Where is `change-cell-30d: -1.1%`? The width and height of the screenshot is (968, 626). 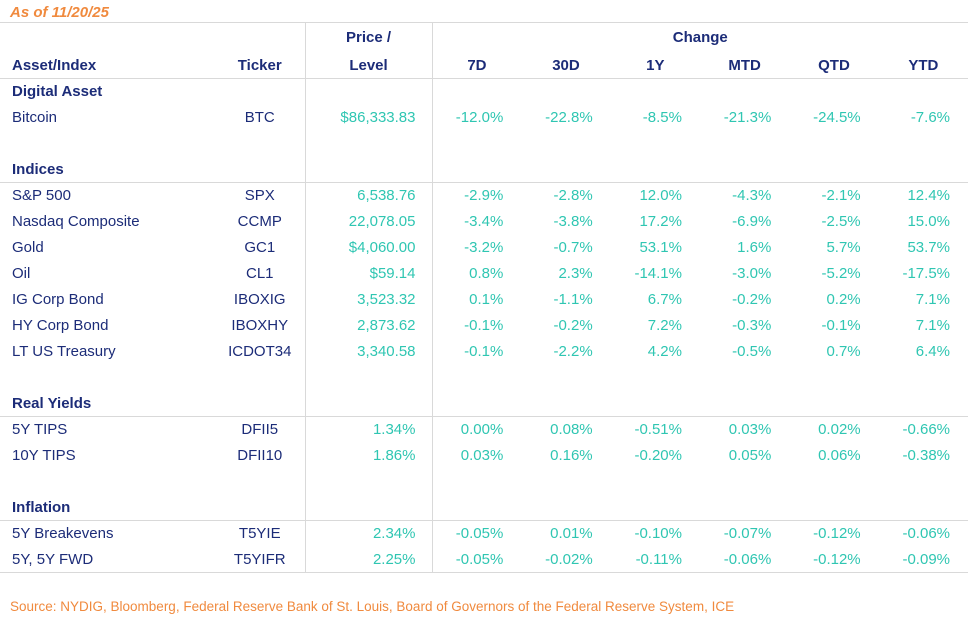
change-cell-30d: -1.1% is located at coordinates (573, 299).